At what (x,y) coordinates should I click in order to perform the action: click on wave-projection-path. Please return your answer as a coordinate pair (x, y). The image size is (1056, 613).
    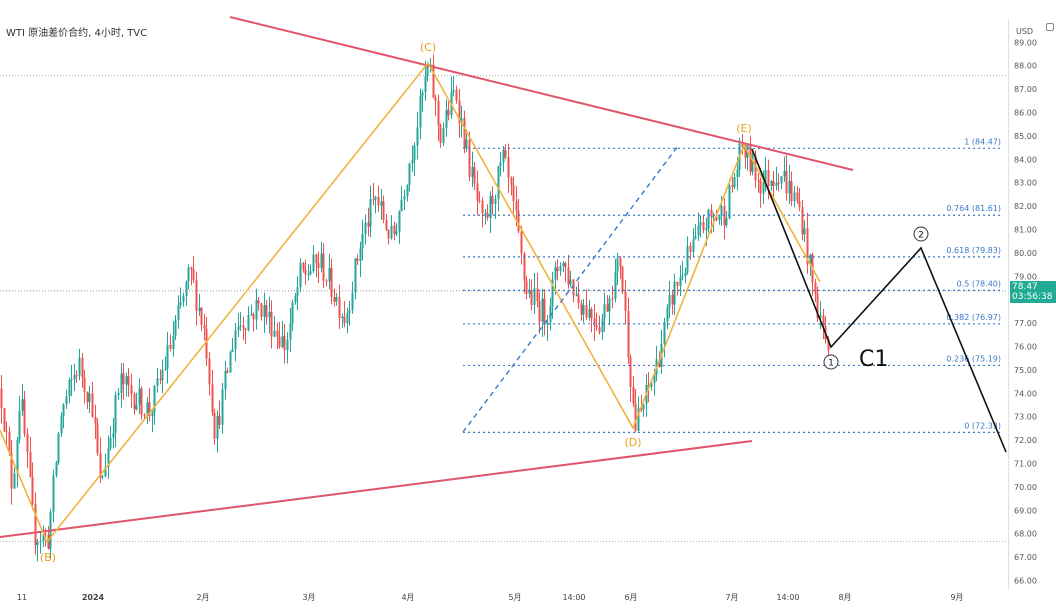
    Looking at the image, I should click on (879, 300).